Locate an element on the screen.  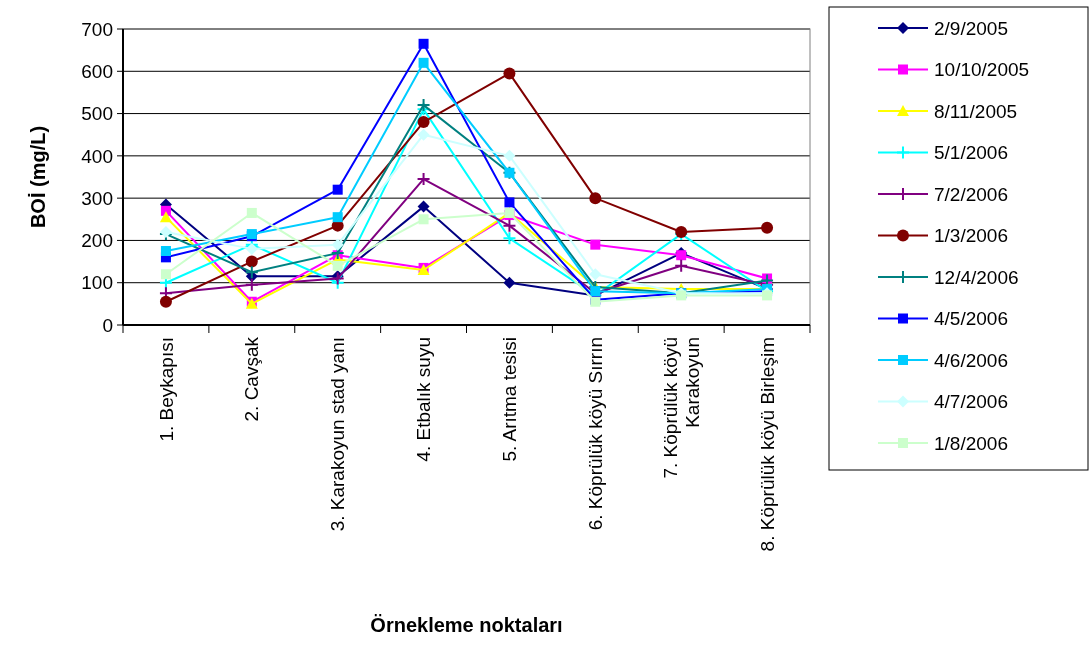
x-tick-label: 8. Köprülük köyü Birleşim is located at coordinates (767, 444).